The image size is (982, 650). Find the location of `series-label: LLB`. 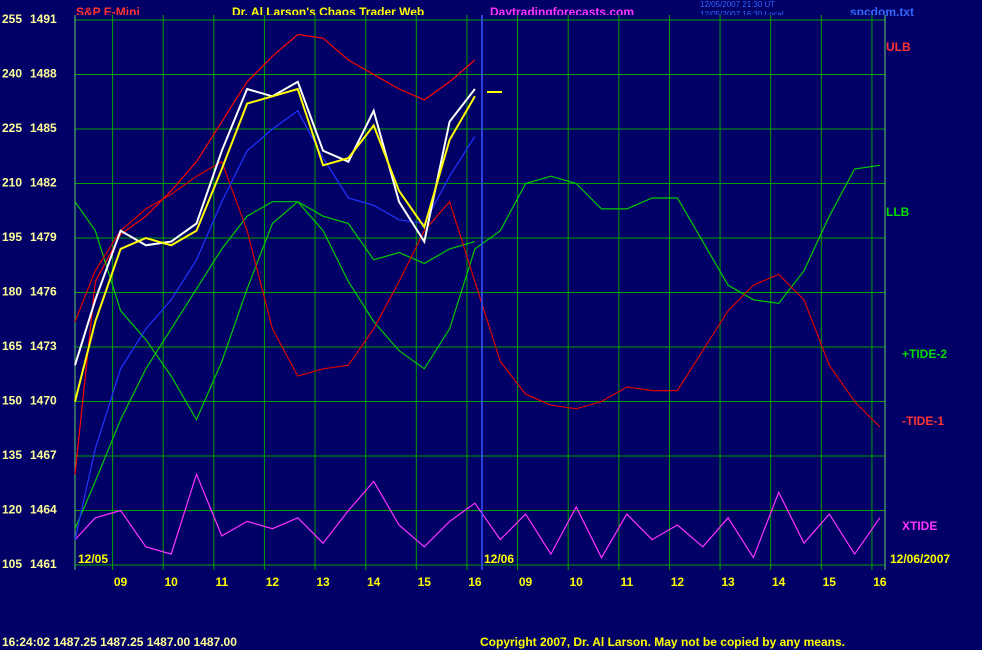

series-label: LLB is located at coordinates (898, 212).